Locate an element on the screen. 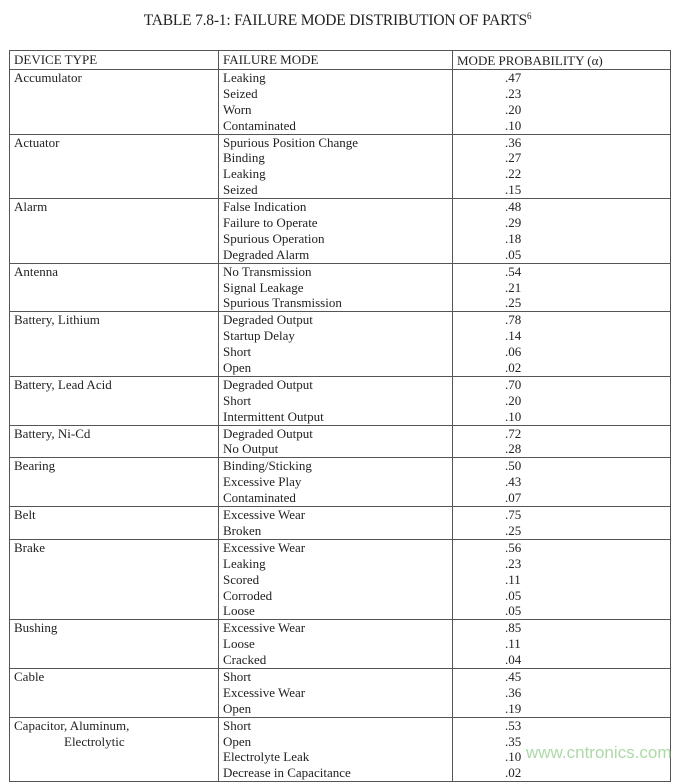 This screenshot has width=675, height=782. mode-probability: .19 is located at coordinates (513, 708).